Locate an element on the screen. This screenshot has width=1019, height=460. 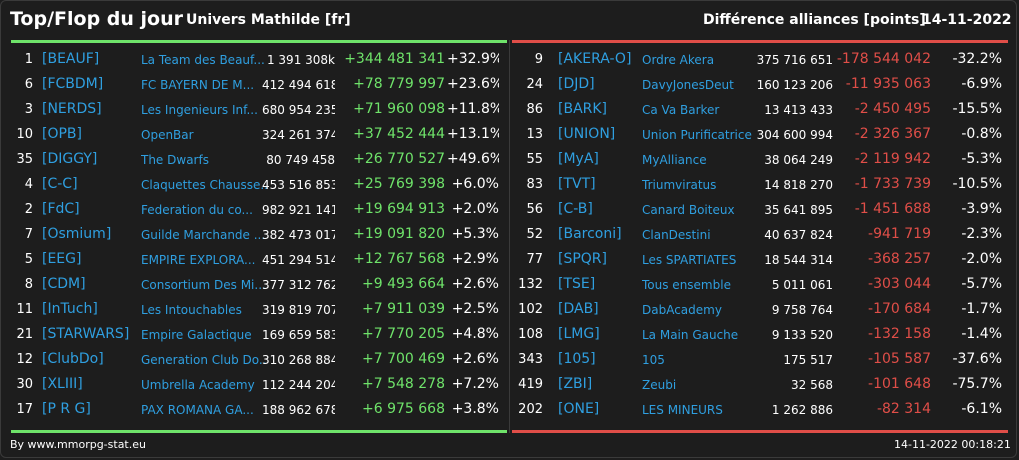
alliance-tag-link: [FCBDM] is located at coordinates (73, 84).